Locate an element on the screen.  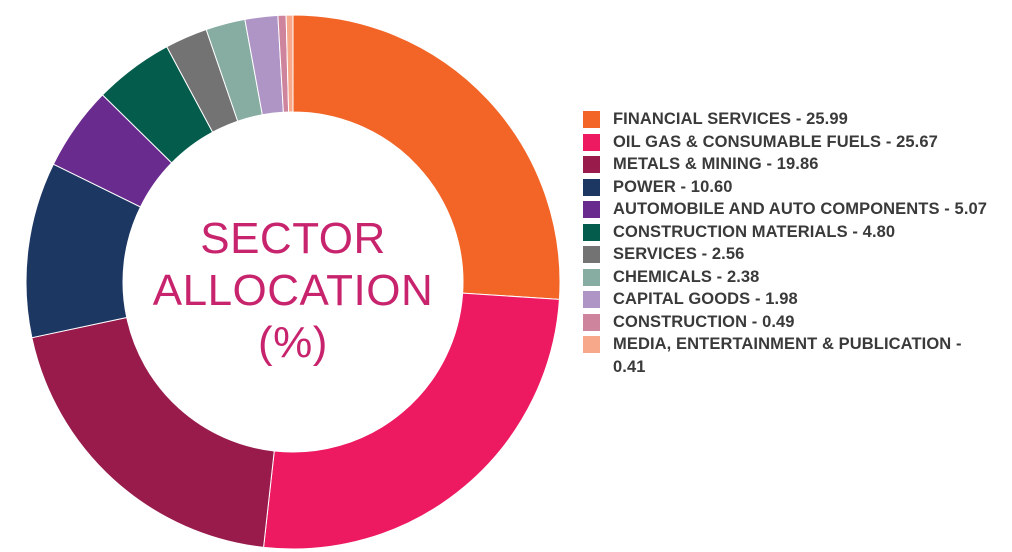
legend-item-0: FINANCIAL SERVICES - 25.99 is located at coordinates (790, 119).